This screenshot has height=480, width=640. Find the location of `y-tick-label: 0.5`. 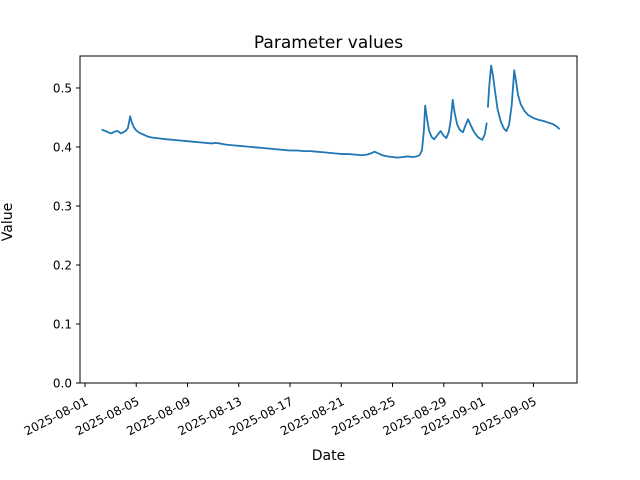

y-tick-label: 0.5 is located at coordinates (62, 88).